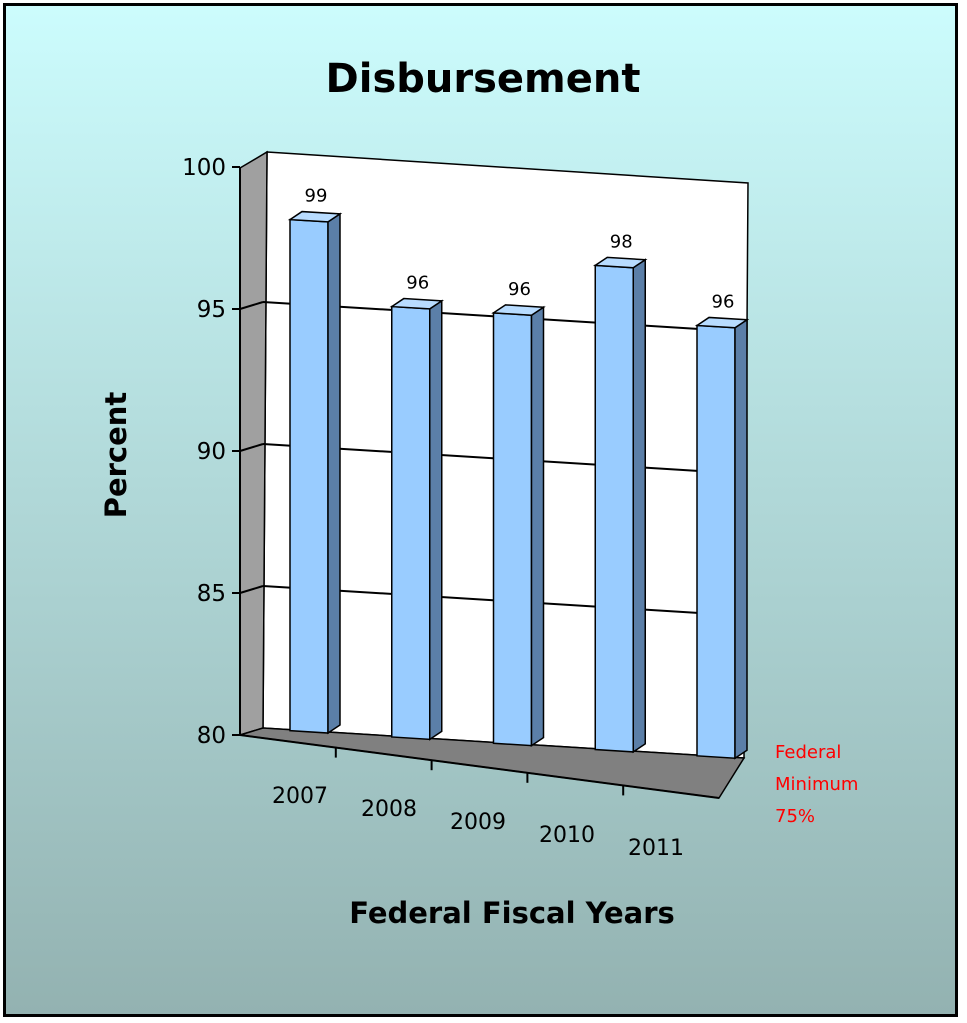 The width and height of the screenshot is (967, 1023). I want to click on data-labels: 99 96 96 98 96, so click(520, 249).